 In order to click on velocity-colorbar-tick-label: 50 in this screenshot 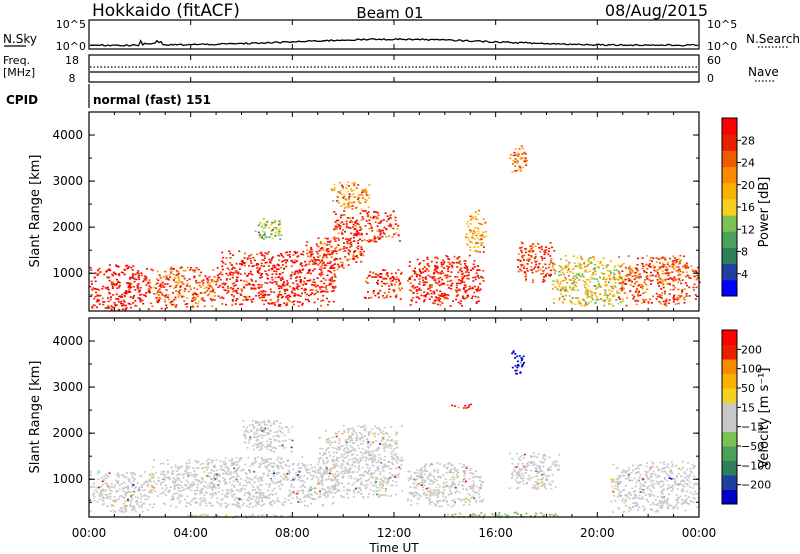, I will do `click(748, 388)`.